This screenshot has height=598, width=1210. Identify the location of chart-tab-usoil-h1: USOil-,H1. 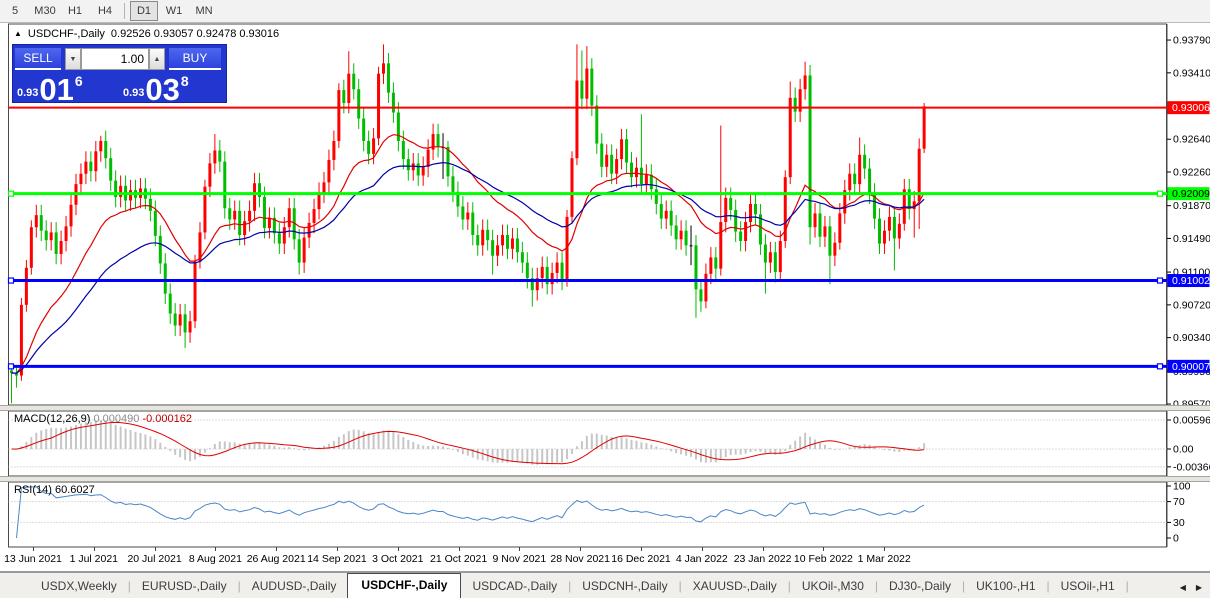
(1087, 586).